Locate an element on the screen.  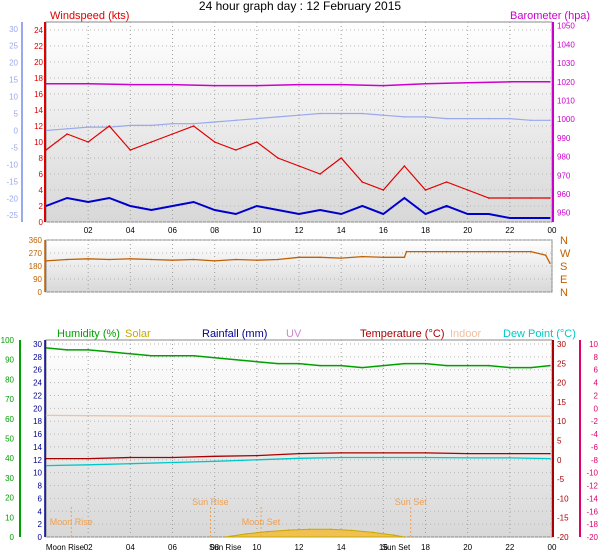
humidity-tick-label: 40 is located at coordinates (9, 458).